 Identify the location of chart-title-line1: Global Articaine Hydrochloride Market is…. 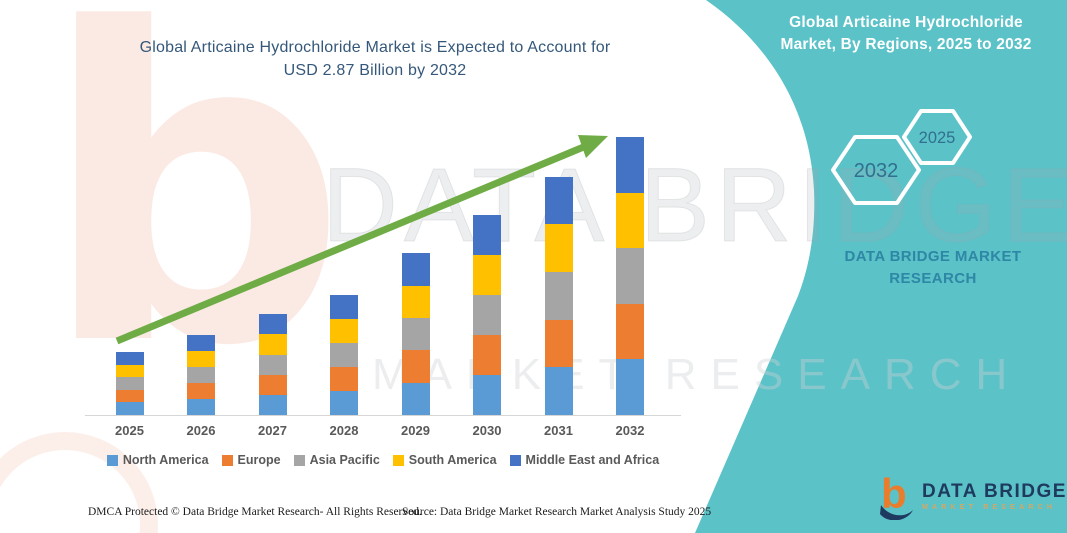
(375, 47).